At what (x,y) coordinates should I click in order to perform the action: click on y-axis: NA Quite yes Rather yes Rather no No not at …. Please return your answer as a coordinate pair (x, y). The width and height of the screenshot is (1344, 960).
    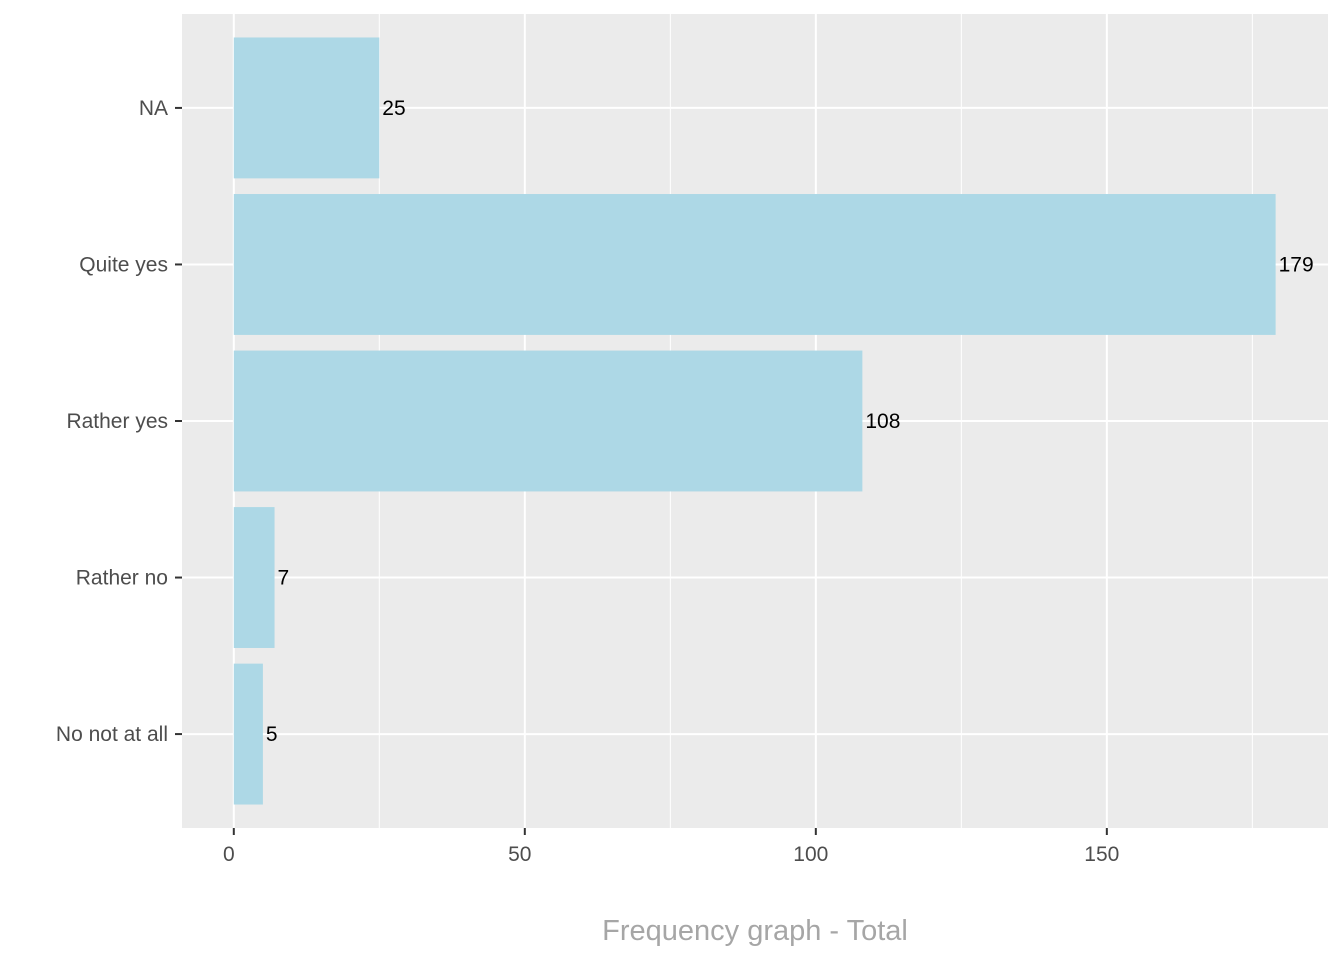
    Looking at the image, I should click on (119, 421).